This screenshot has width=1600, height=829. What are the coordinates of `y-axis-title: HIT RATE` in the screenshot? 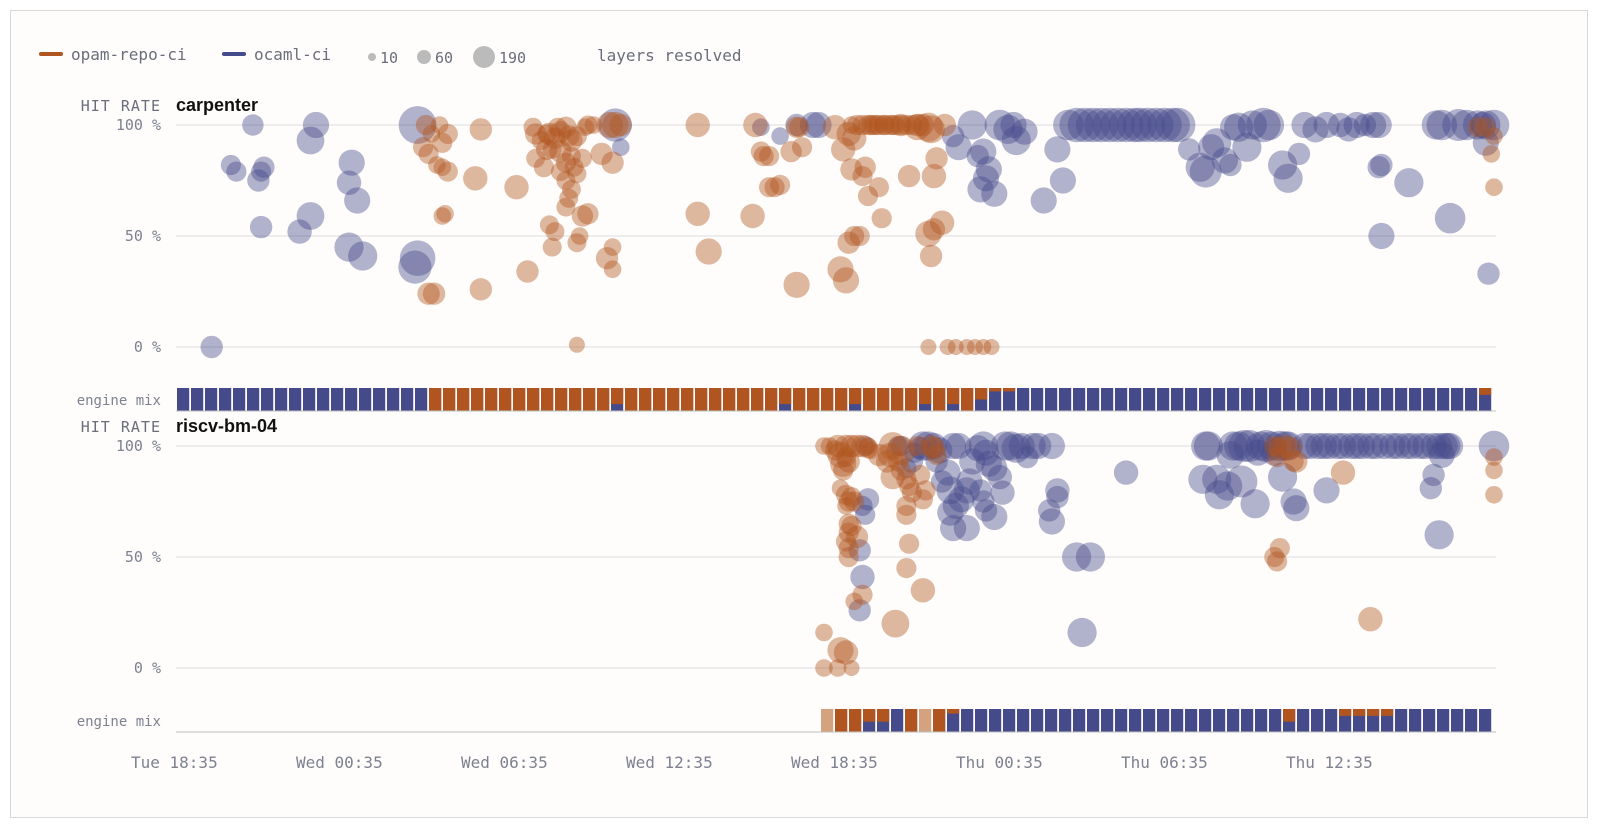 It's located at (121, 106).